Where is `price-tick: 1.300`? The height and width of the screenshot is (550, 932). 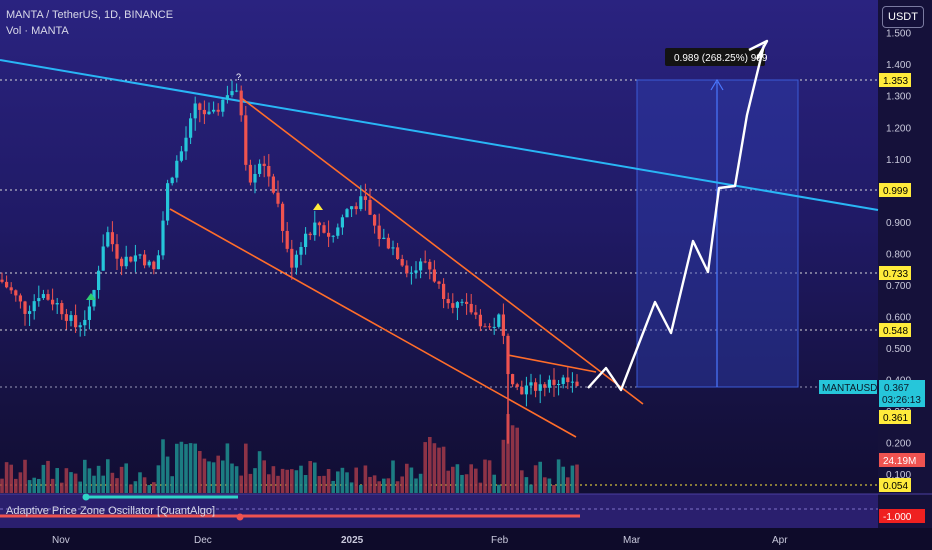 price-tick: 1.300 is located at coordinates (898, 97).